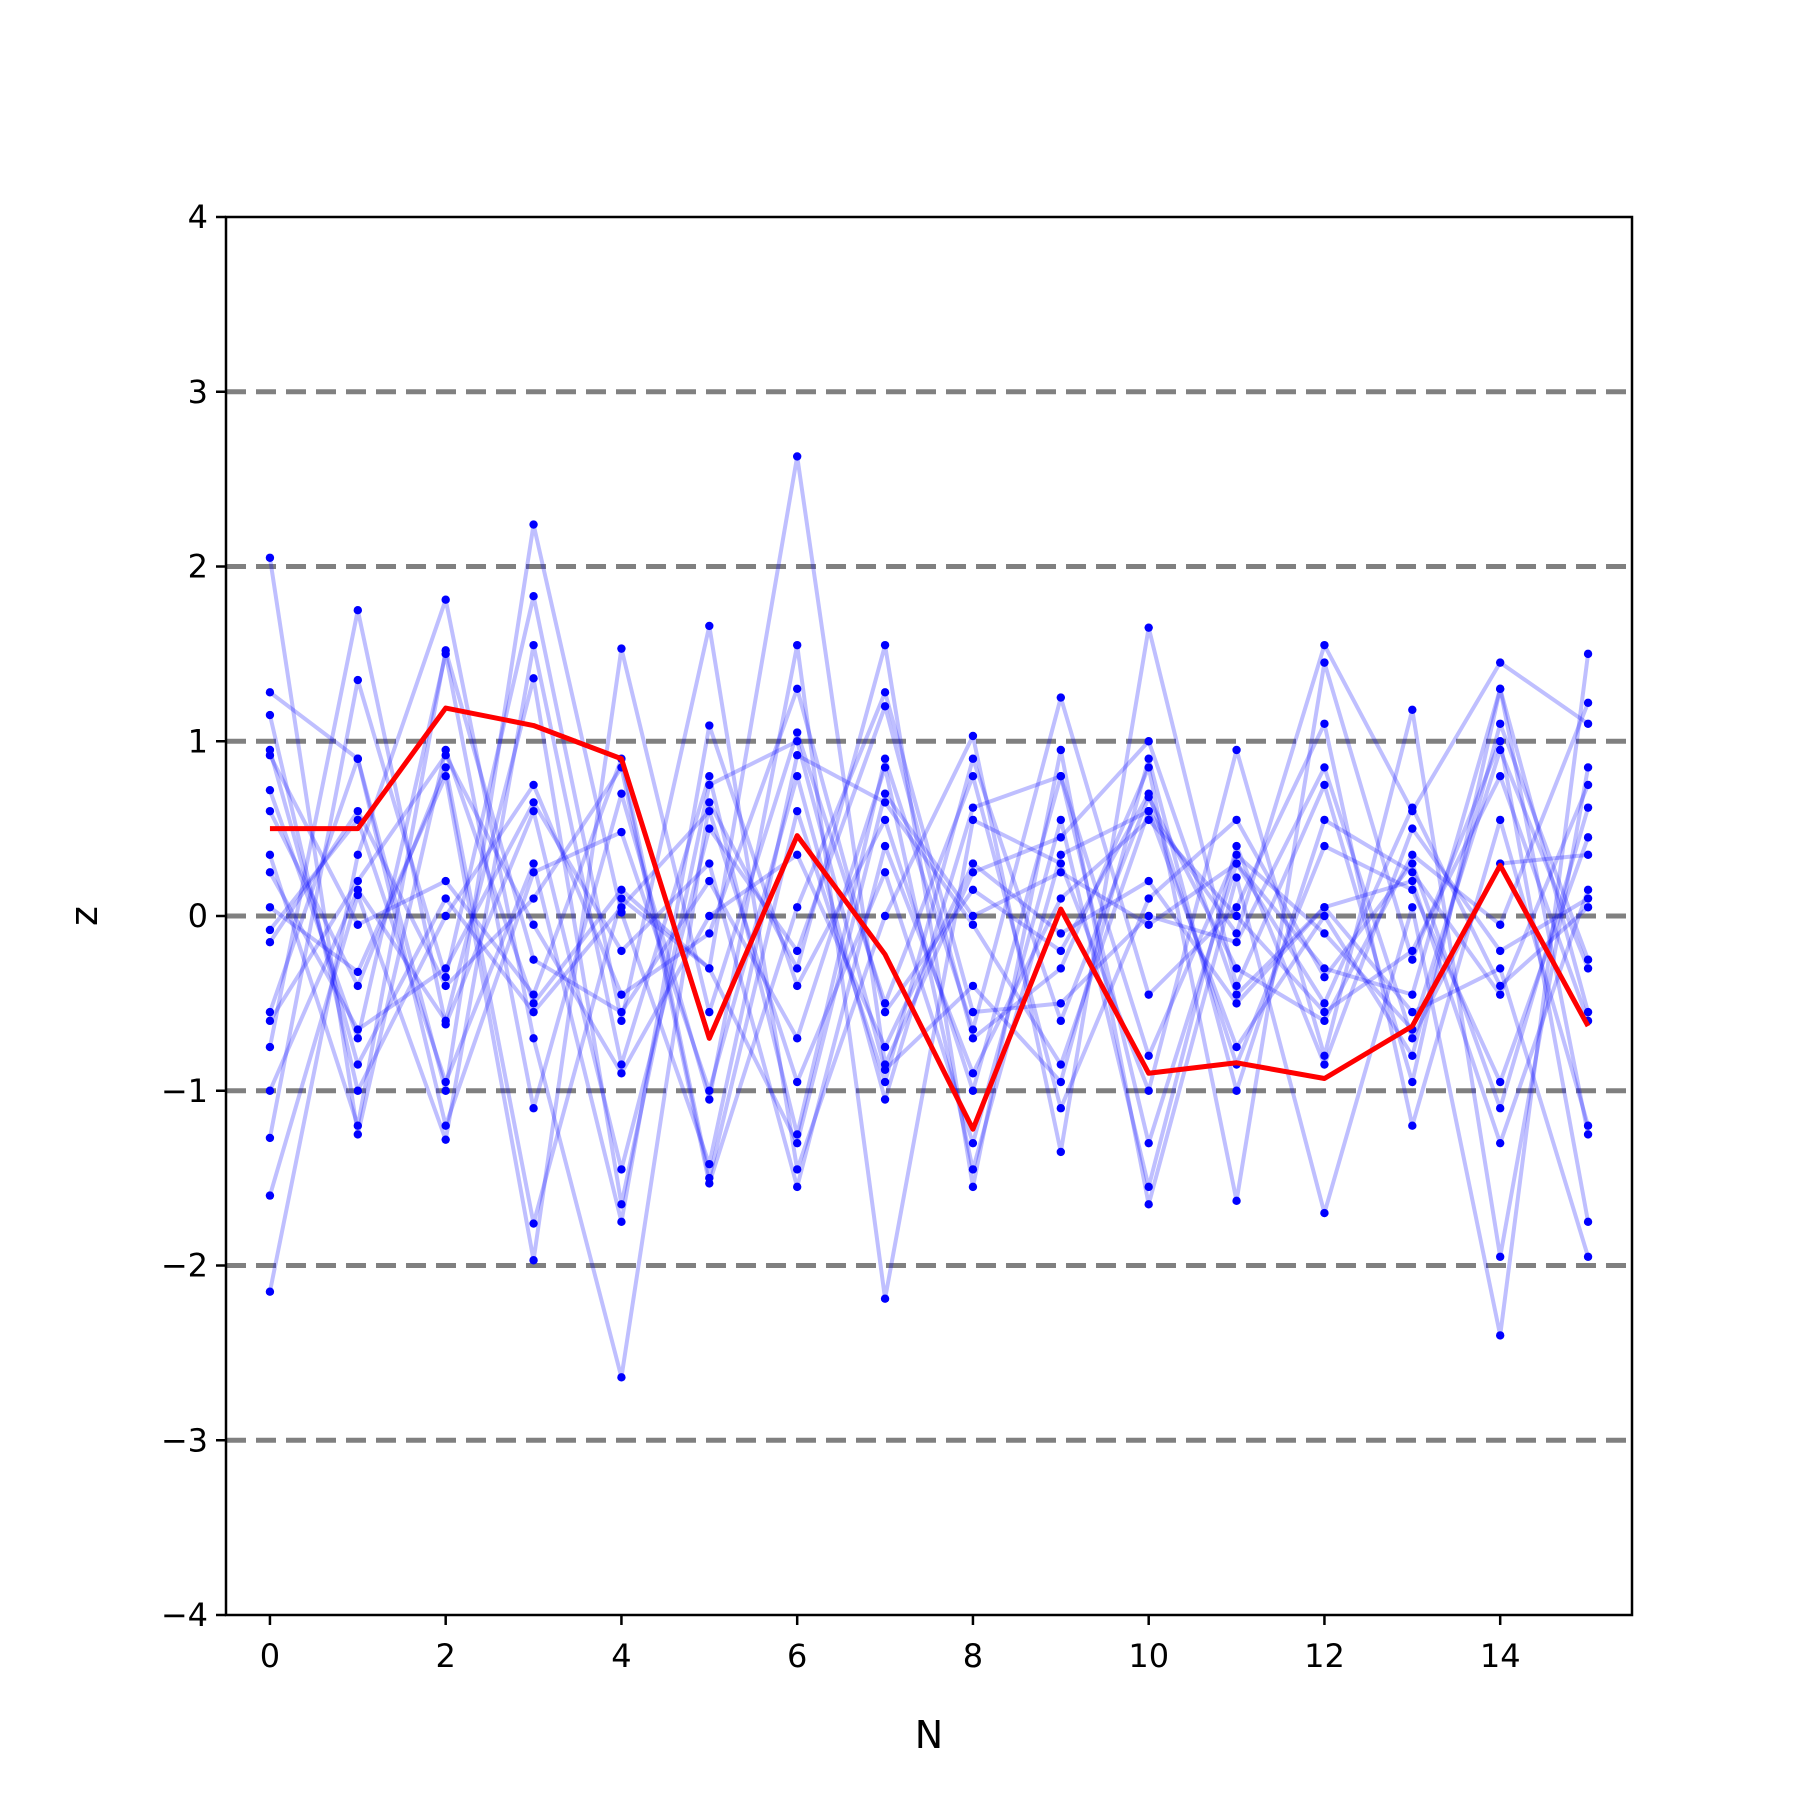 This screenshot has height=1800, width=1800. Describe the element at coordinates (198, 392) in the screenshot. I see `y-tick-label: 3` at that location.